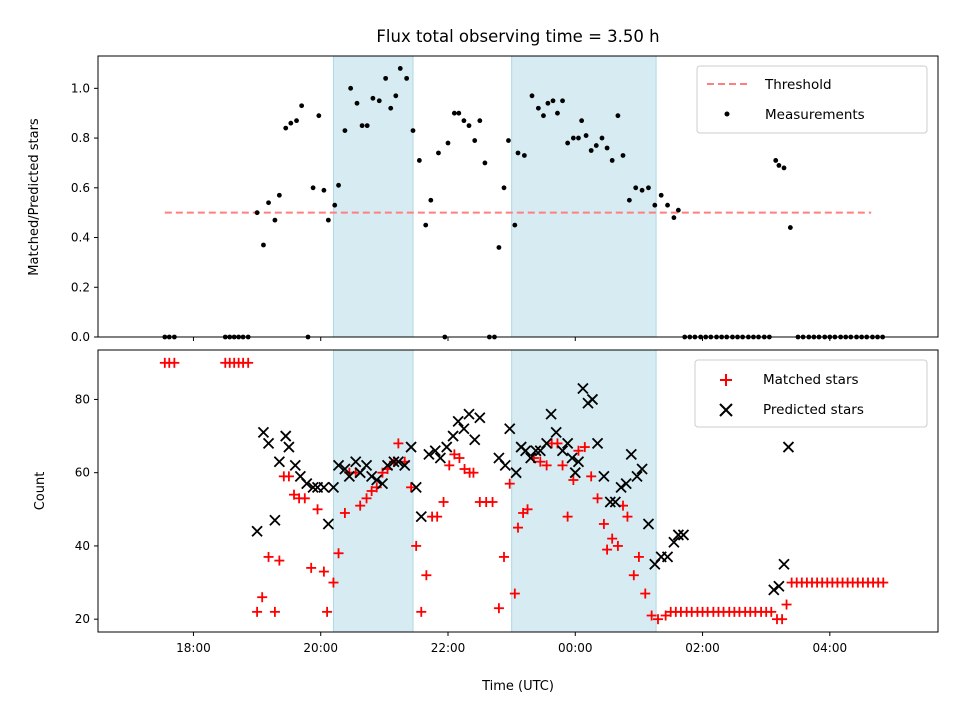 This screenshot has width=960, height=724. Describe the element at coordinates (80, 337) in the screenshot. I see `top-y-tick-label-0: 0.0` at that location.